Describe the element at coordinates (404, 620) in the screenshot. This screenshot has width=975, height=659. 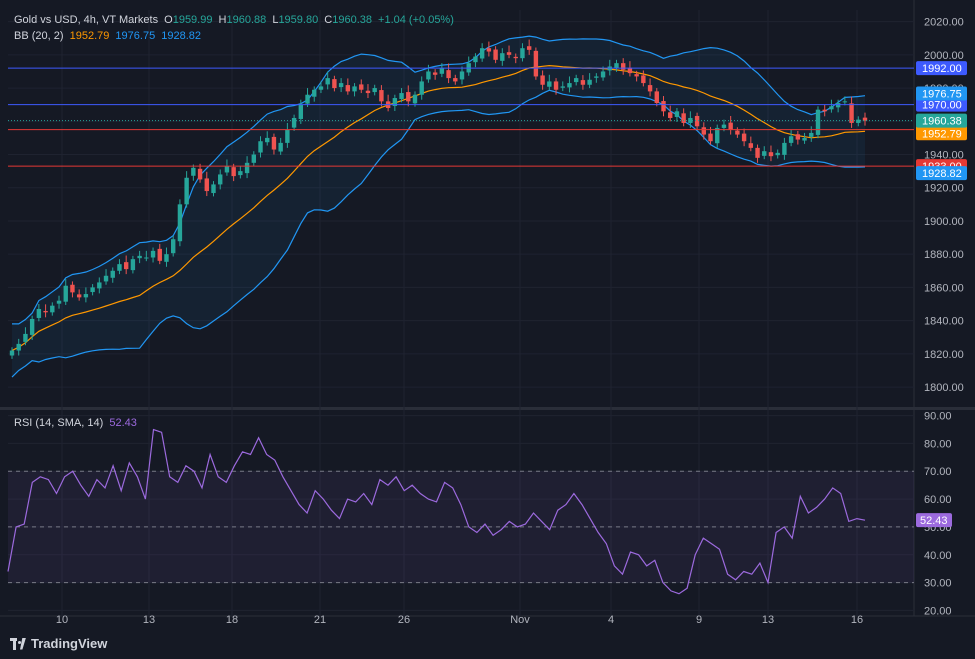
I see `time-tick-label: 26` at that location.